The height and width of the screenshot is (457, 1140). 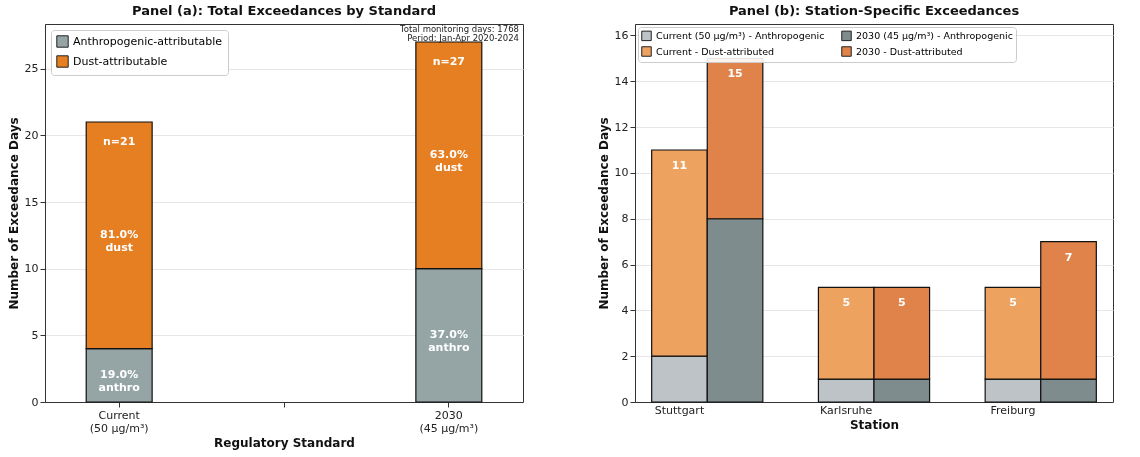 What do you see at coordinates (119, 381) in the screenshot?
I see `annotation: 19.0% anthro` at bounding box center [119, 381].